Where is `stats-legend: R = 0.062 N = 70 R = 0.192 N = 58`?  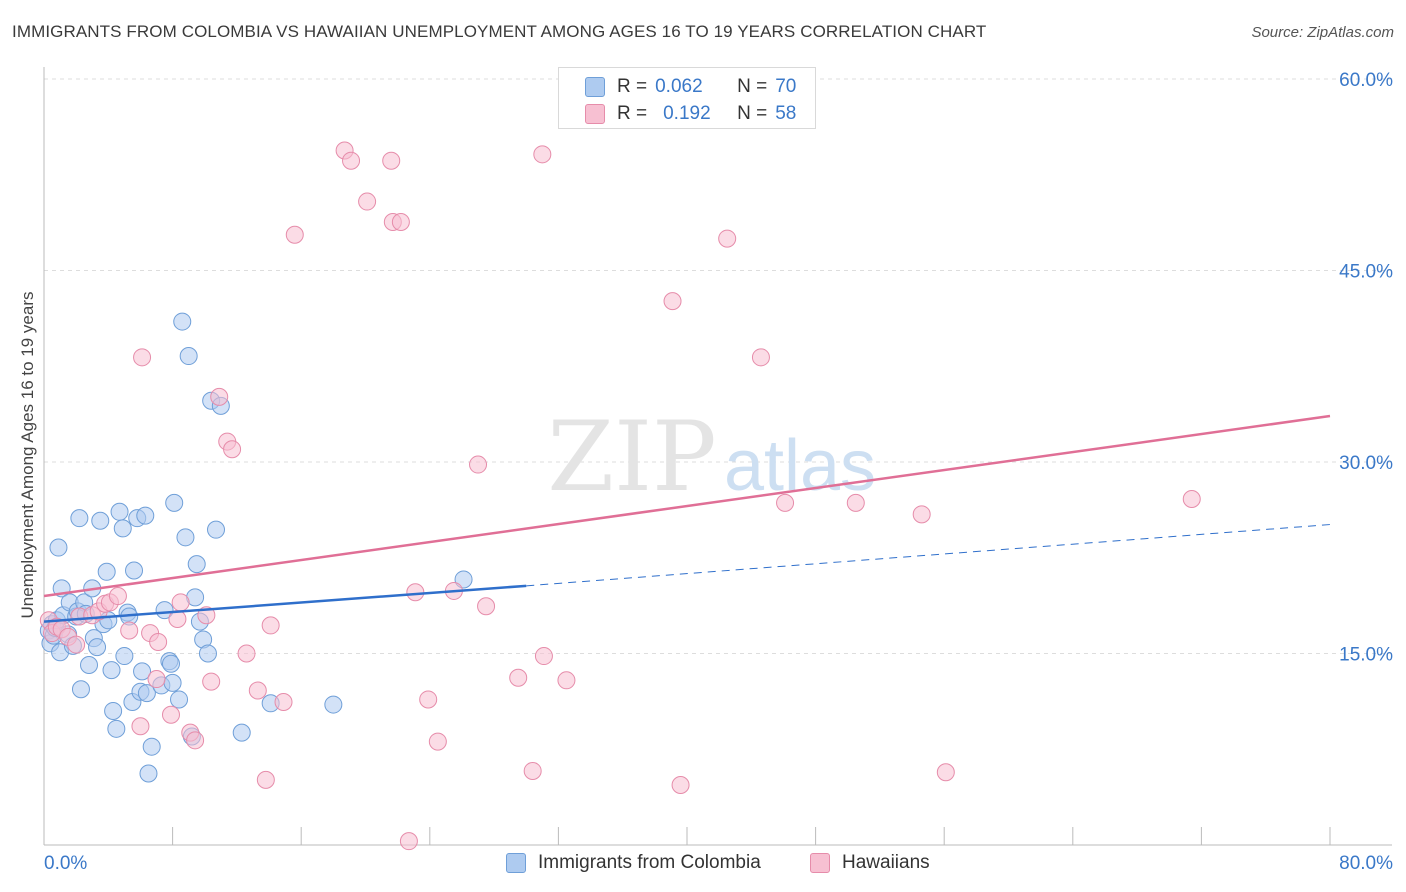 stats-legend: R = 0.062 N = 70 R = 0.192 N = 58 is located at coordinates (687, 98).